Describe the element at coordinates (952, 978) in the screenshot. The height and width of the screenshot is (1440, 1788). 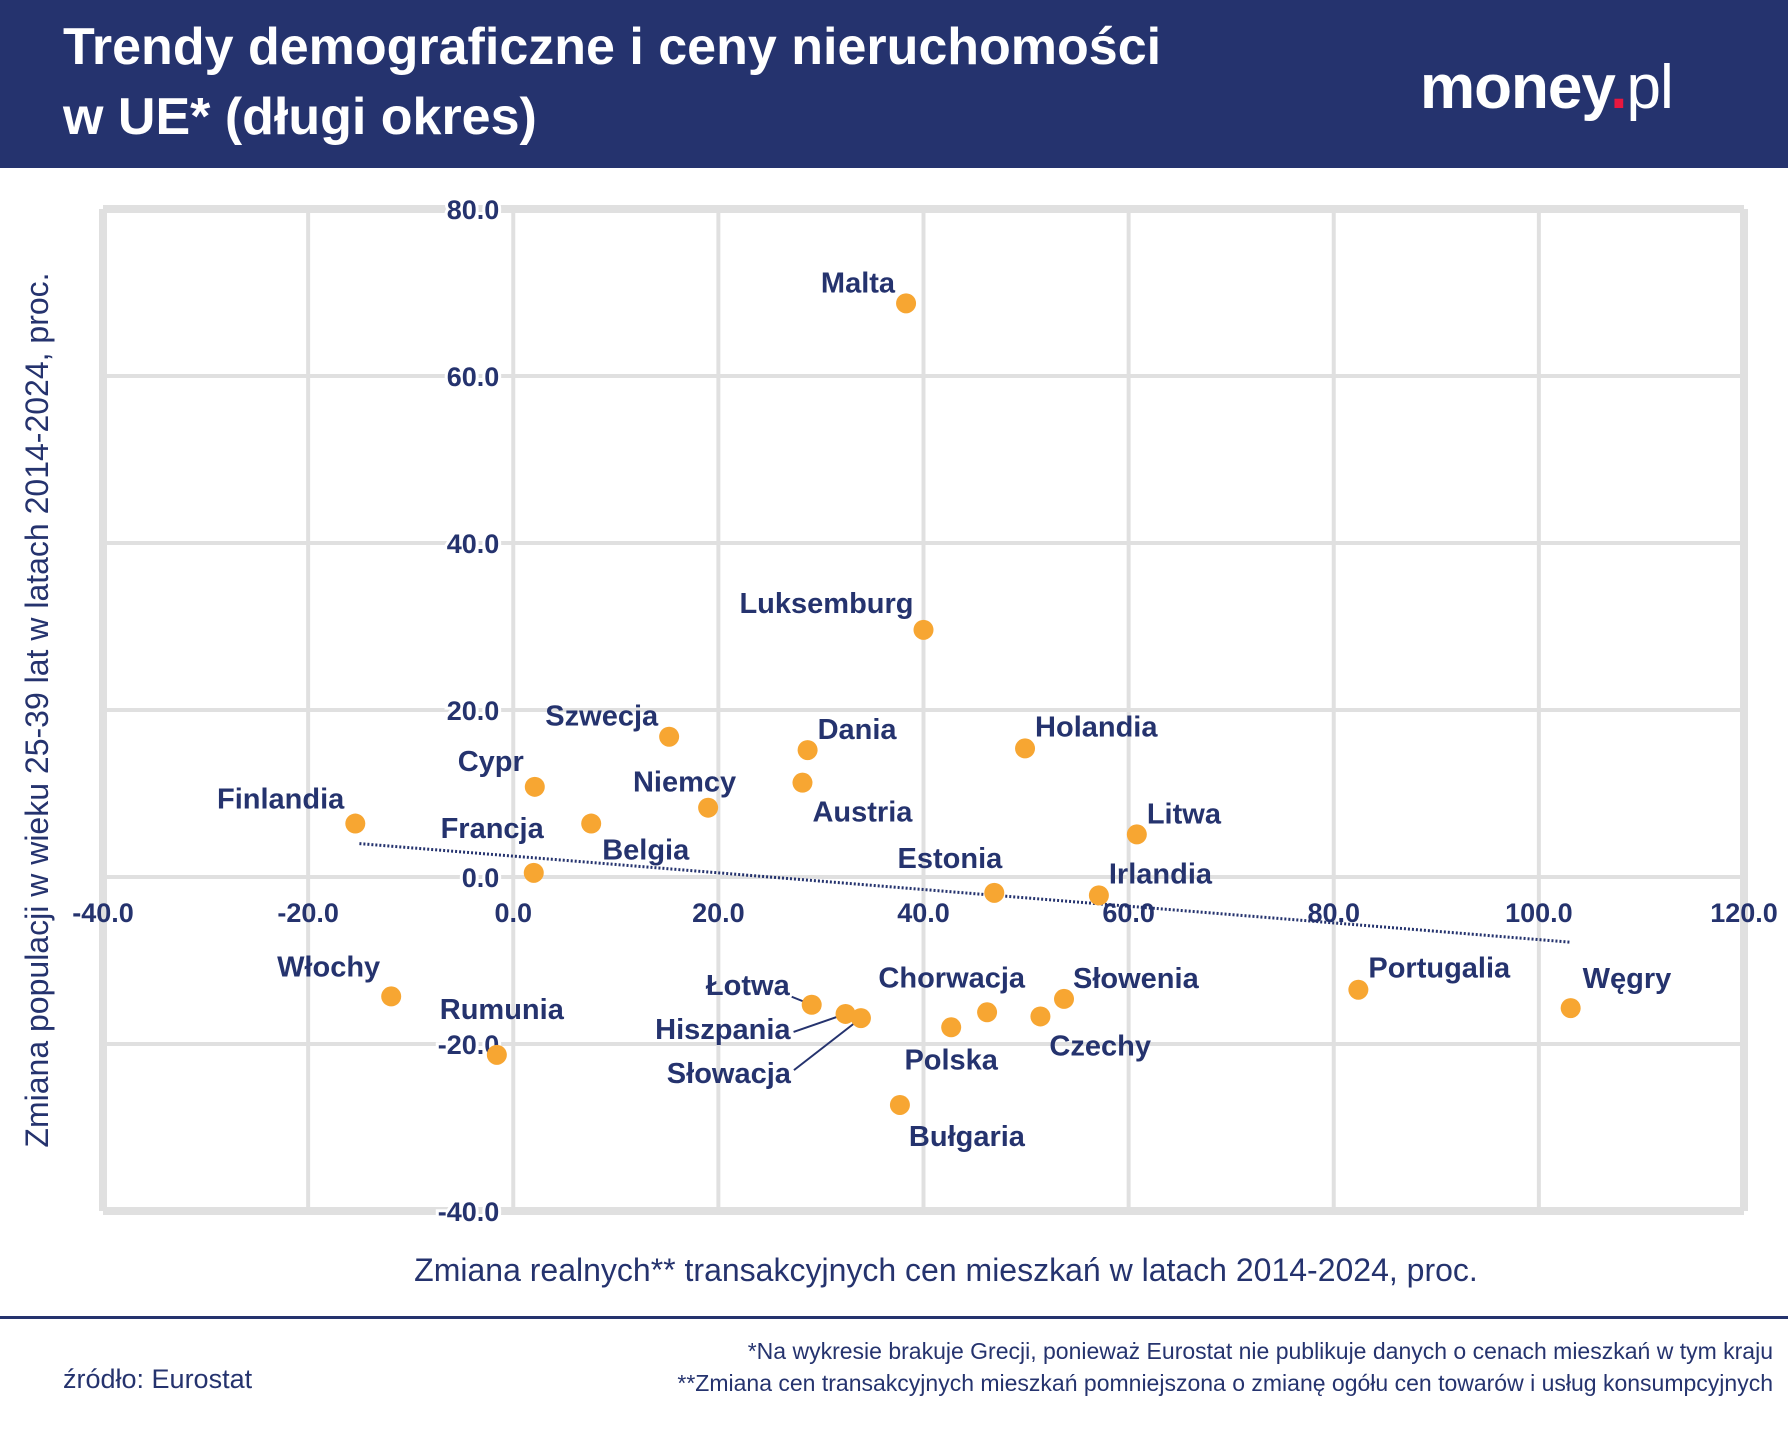
I see `point-label: Chorwacja` at that location.